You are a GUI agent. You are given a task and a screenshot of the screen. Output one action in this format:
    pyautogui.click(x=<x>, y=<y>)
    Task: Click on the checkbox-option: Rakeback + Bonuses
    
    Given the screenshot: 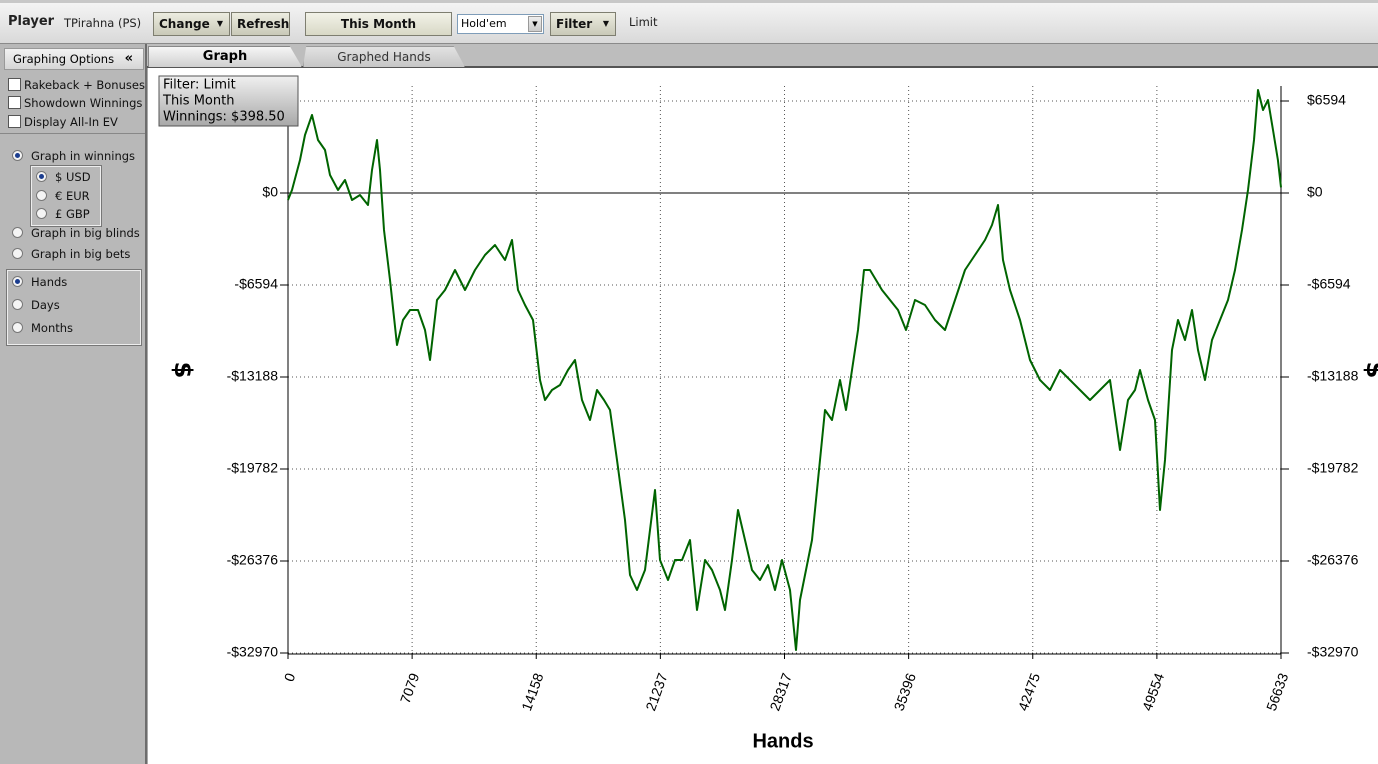 What is the action you would take?
    pyautogui.click(x=76, y=85)
    